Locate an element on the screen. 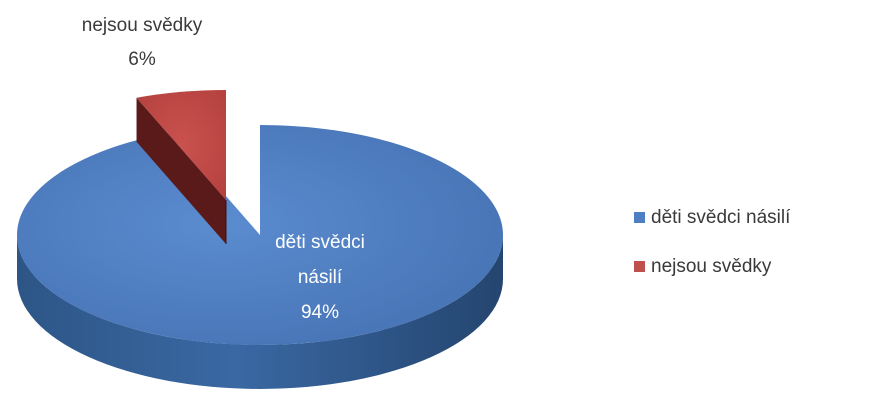  data-label-deti-category-line2: násilí is located at coordinates (320, 277).